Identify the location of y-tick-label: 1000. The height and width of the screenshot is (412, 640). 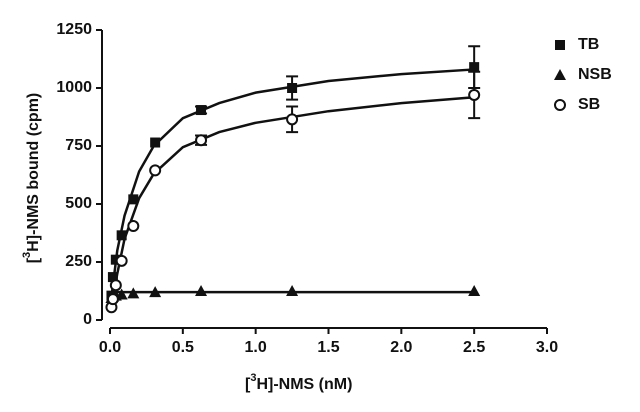
(74, 87).